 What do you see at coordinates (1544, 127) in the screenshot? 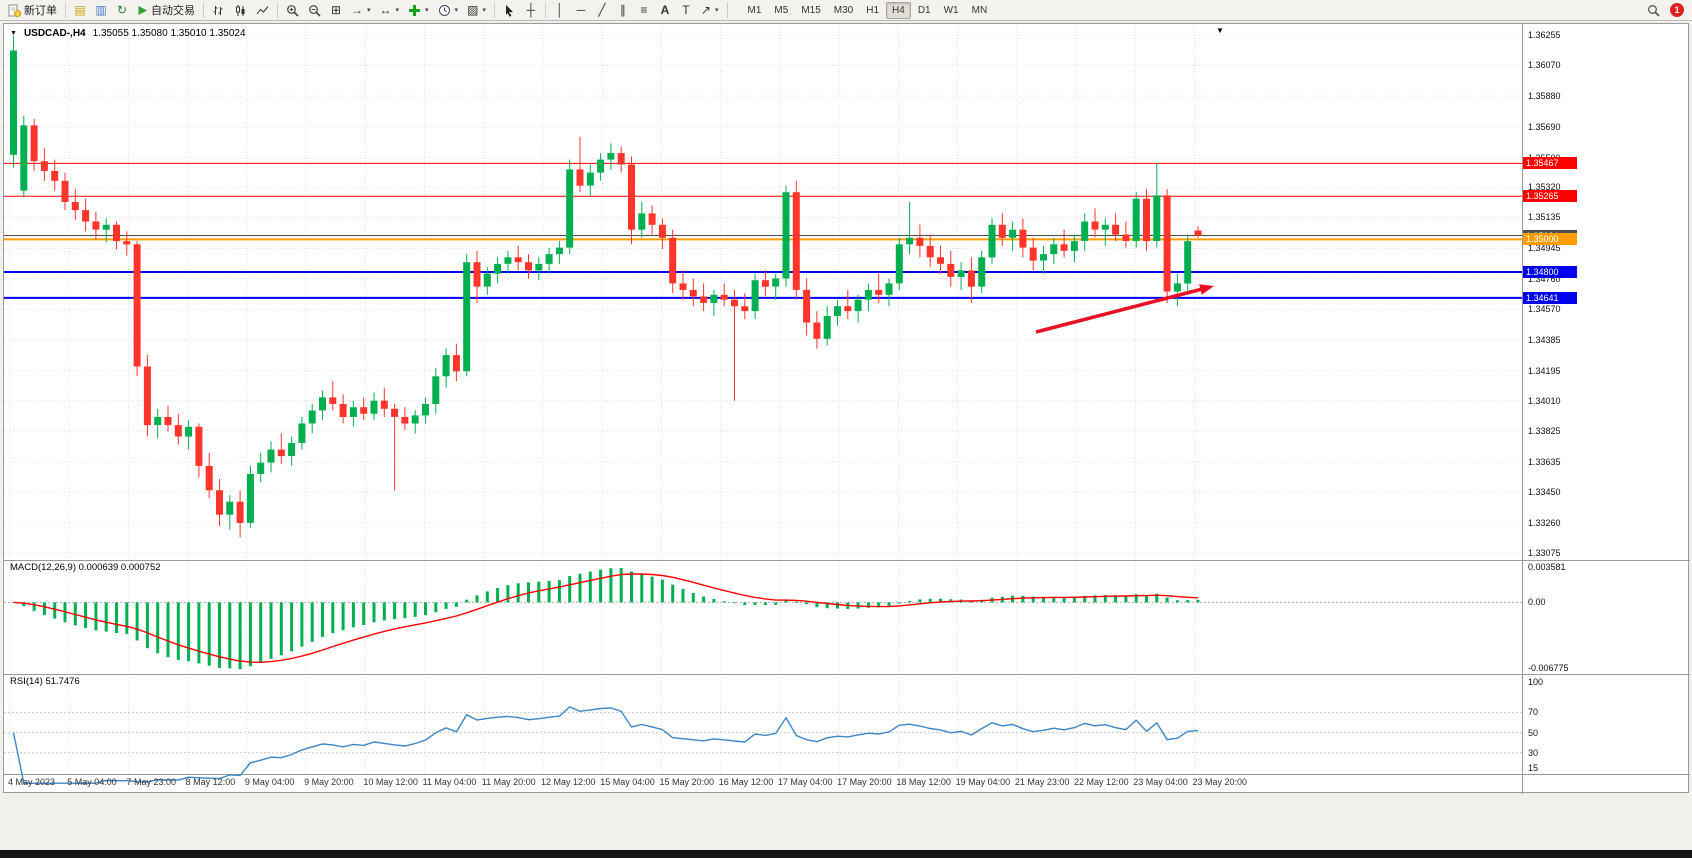
I see `price-axis-label: 1.35690` at bounding box center [1544, 127].